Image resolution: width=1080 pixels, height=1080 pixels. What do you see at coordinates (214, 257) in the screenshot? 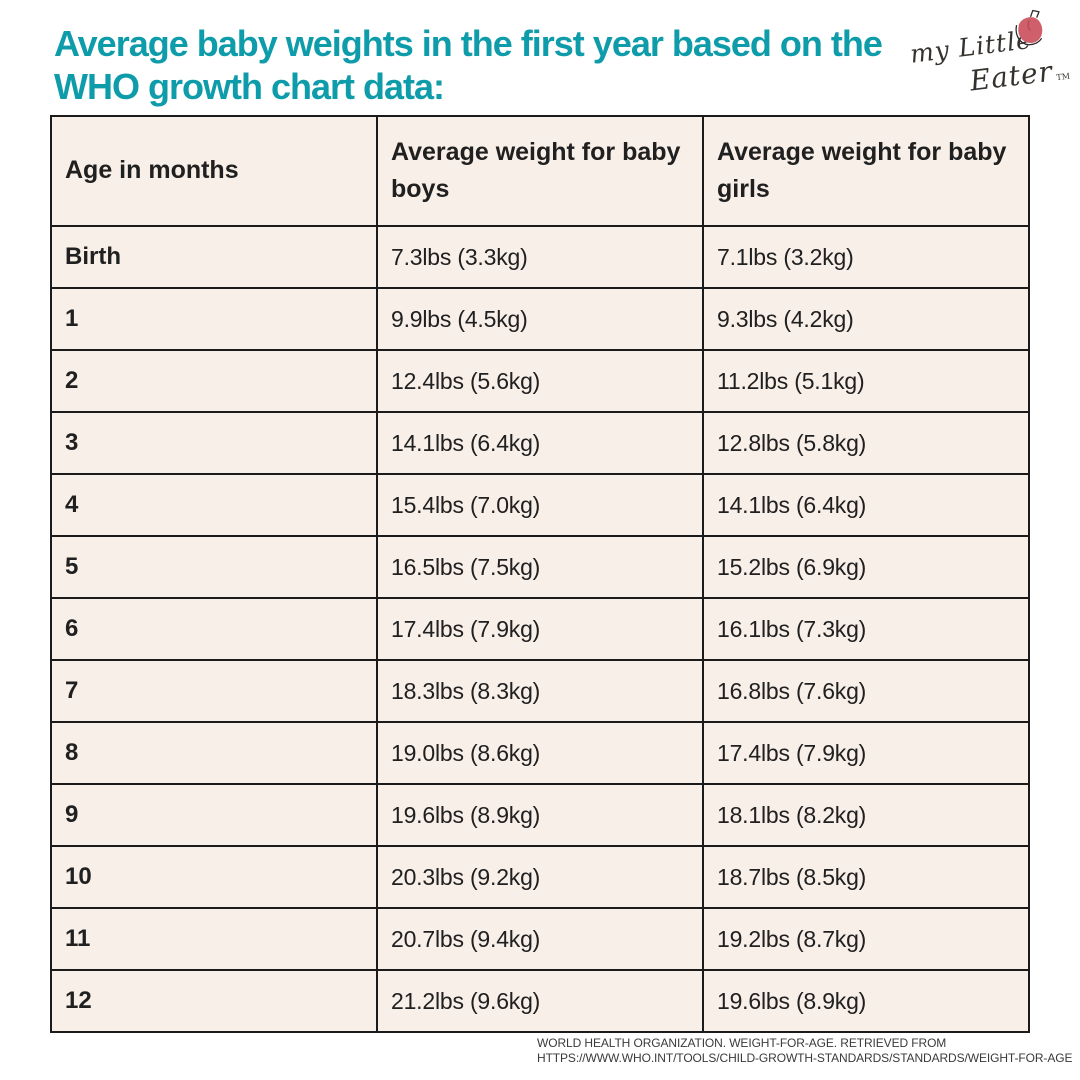
I see `age-cell: Birth` at bounding box center [214, 257].